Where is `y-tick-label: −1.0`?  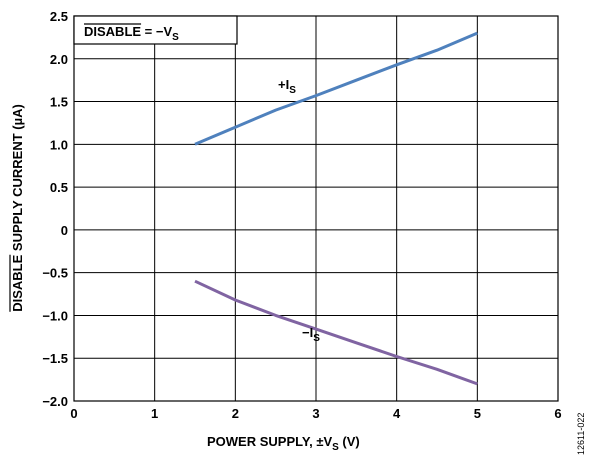 y-tick-label: −1.0 is located at coordinates (55, 315).